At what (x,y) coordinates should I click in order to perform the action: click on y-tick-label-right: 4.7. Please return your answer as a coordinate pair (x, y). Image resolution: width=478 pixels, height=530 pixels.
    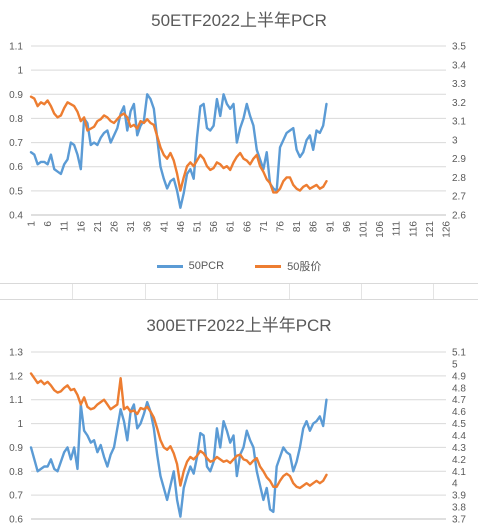
    Looking at the image, I should click on (459, 400).